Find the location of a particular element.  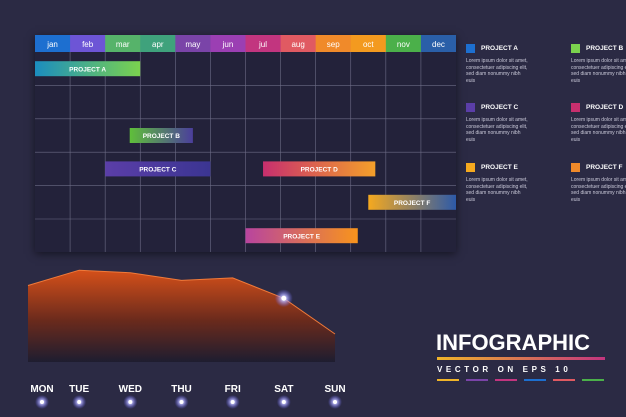

task-label-project-f: PROJECT F is located at coordinates (412, 203).